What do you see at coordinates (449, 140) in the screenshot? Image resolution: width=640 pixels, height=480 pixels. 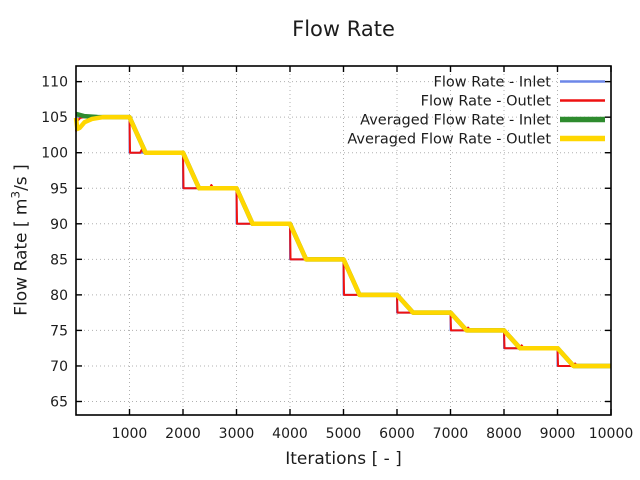 I see `legend-label: Averaged Flow Rate - Outlet` at bounding box center [449, 140].